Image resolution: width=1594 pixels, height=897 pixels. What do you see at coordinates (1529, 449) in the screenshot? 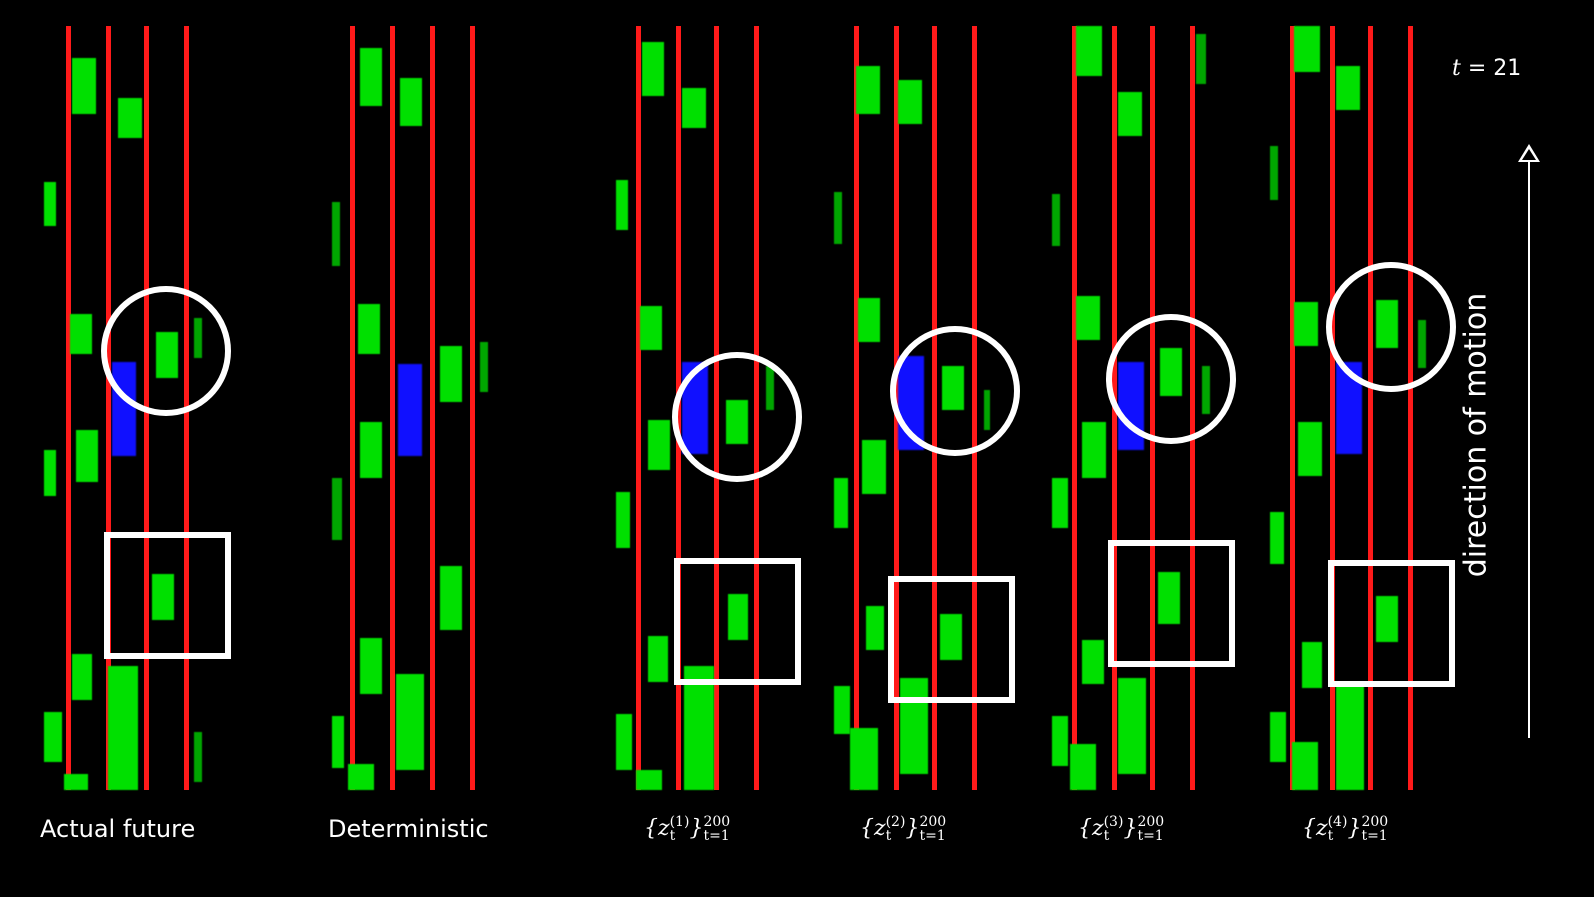
I see `arrow-shaft` at bounding box center [1529, 449].